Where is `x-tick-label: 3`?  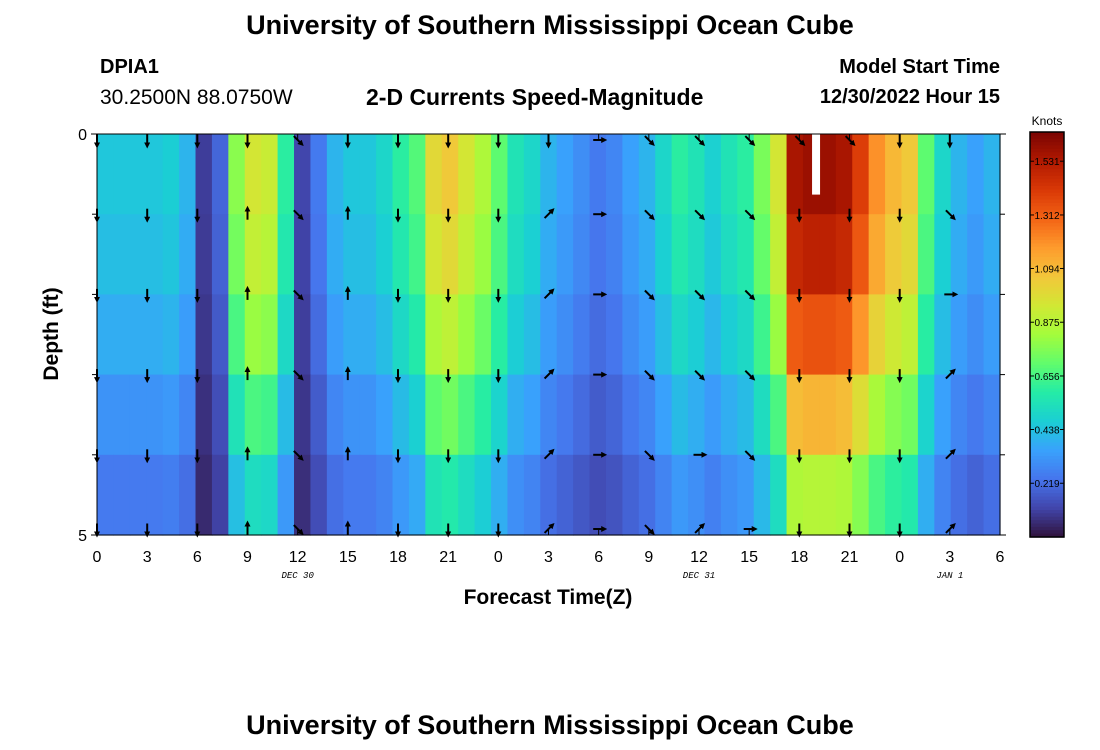 x-tick-label: 3 is located at coordinates (147, 557).